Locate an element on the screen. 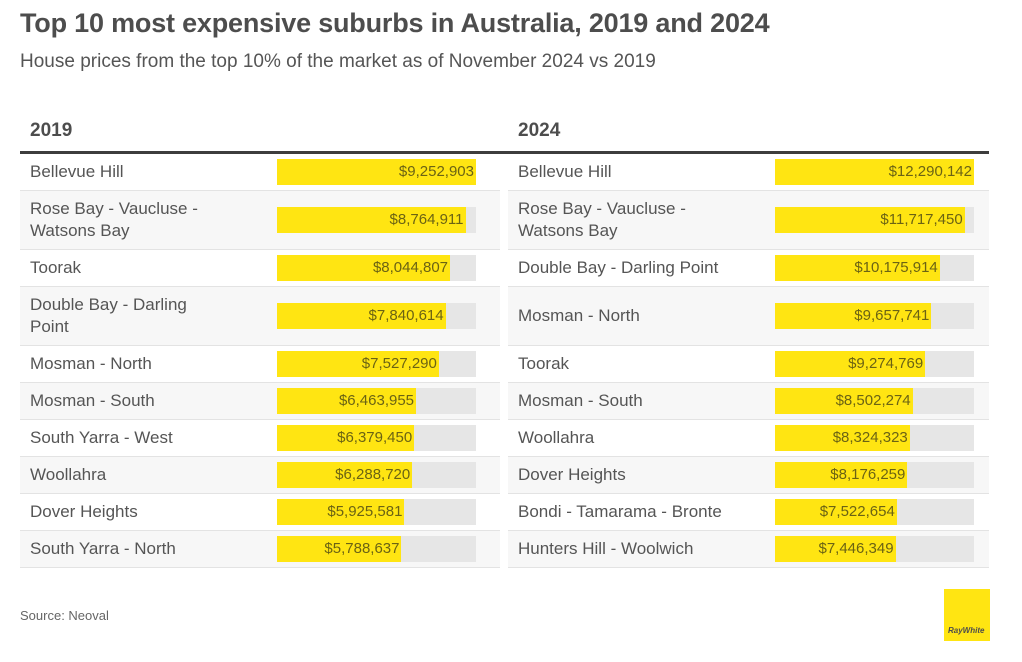 Image resolution: width=1022 pixels, height=662 pixels. suburb-name: Bondi - Tamarama - Bronte is located at coordinates (620, 511).